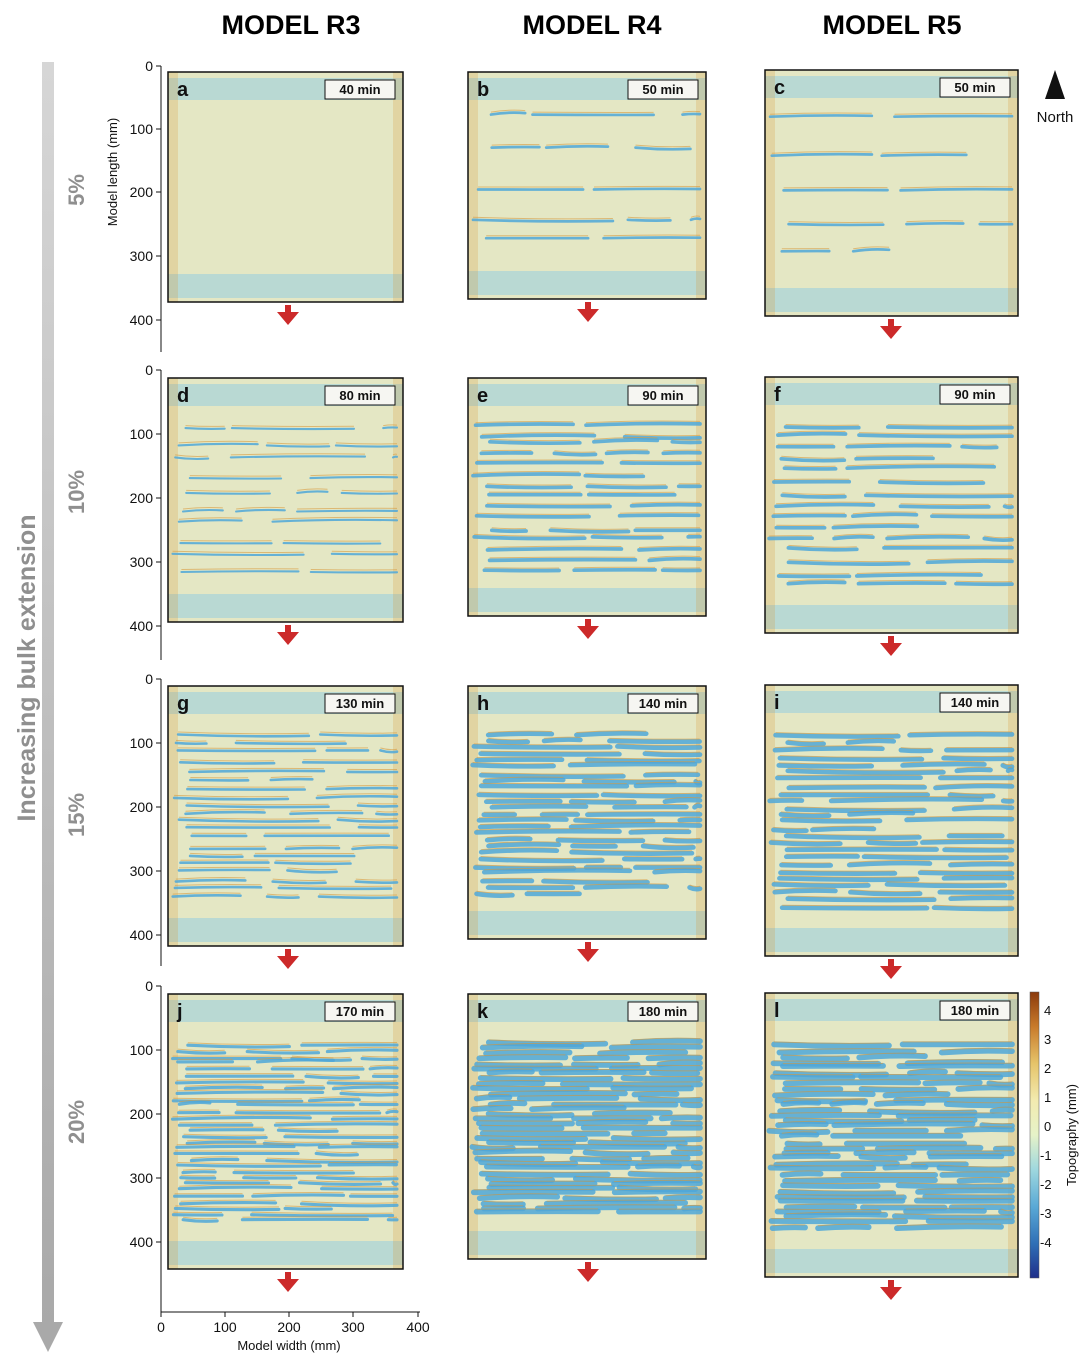 This screenshot has width=1081, height=1355. What do you see at coordinates (76, 492) in the screenshot?
I see `row-extension-10: 10%` at bounding box center [76, 492].